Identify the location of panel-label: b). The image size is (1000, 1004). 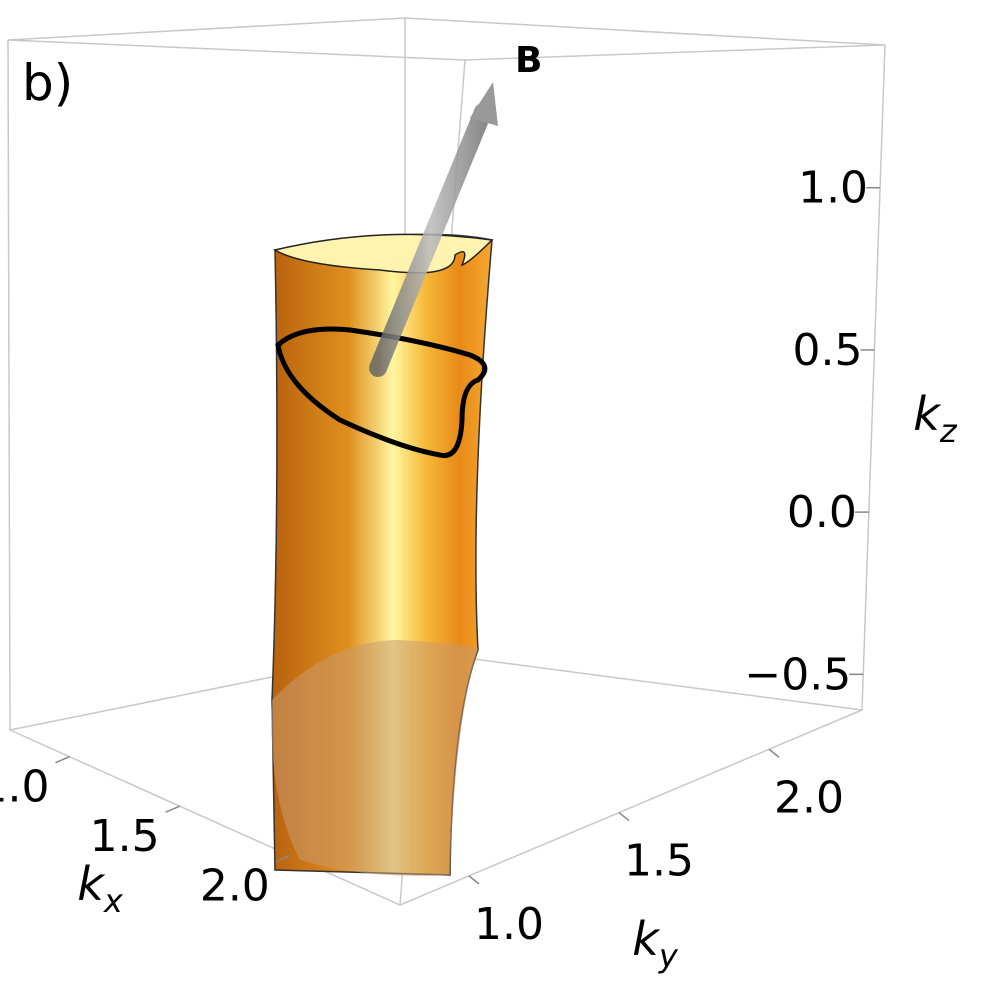
(47, 83).